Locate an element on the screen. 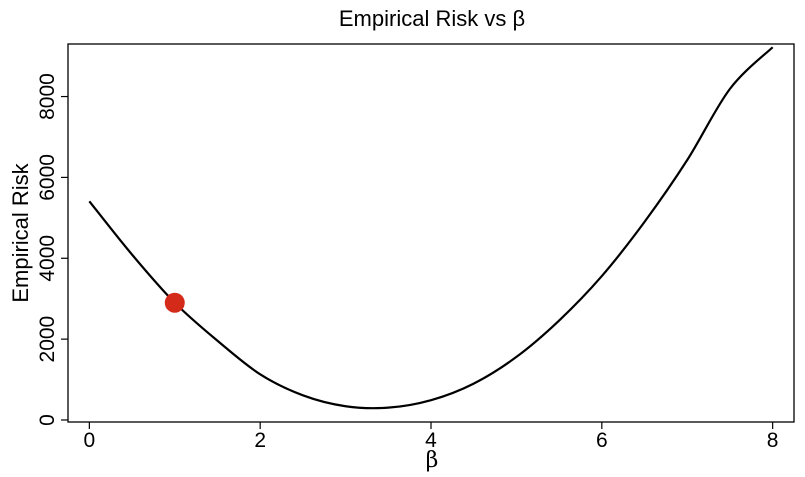 The image size is (805, 477). y-axis-label: Empirical Risk is located at coordinates (20, 232).